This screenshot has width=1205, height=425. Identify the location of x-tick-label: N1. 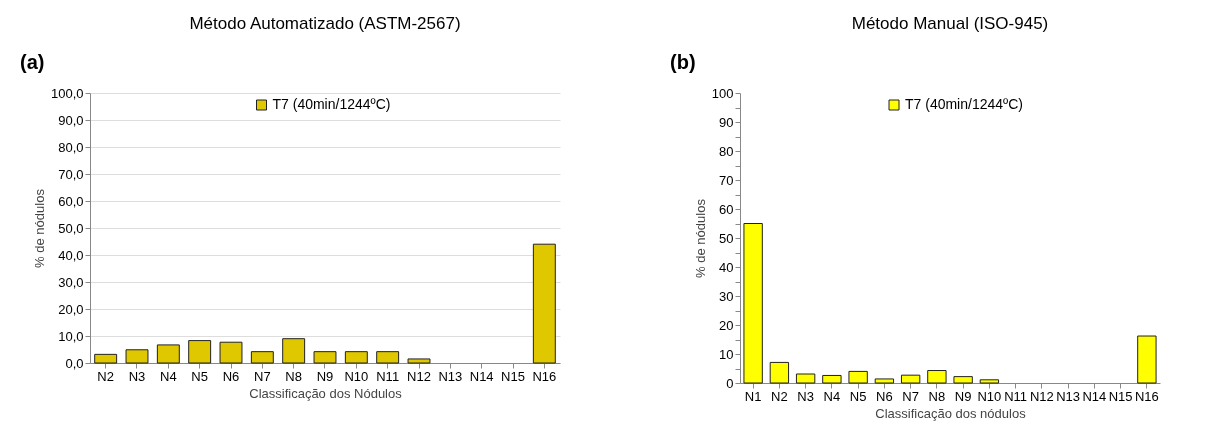
(753, 396).